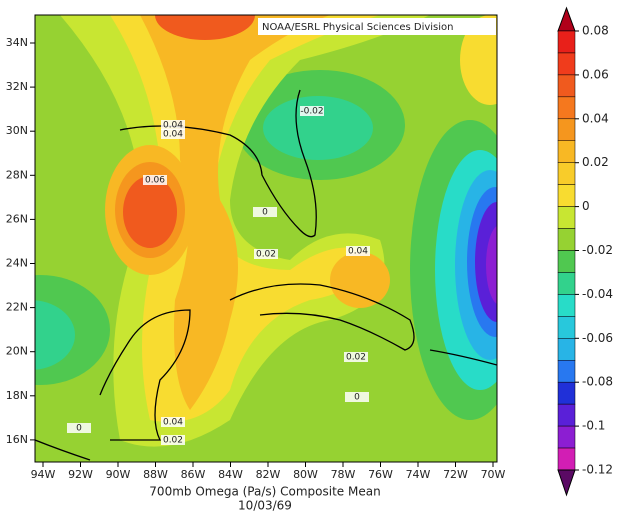  What do you see at coordinates (17, 86) in the screenshot?
I see `y-tick-label: 32N` at bounding box center [17, 86].